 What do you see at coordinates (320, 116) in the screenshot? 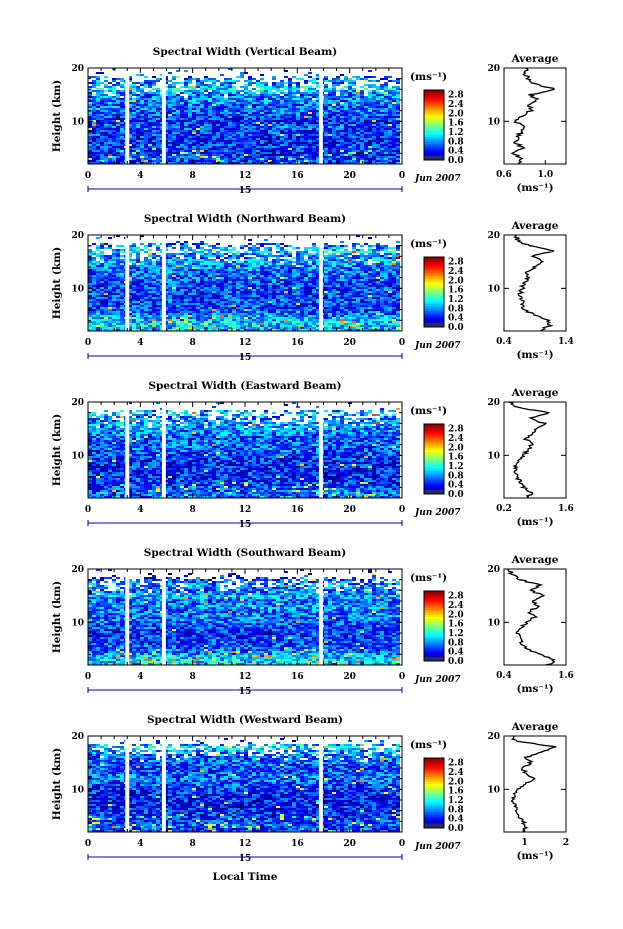
I see `data-gap` at bounding box center [320, 116].